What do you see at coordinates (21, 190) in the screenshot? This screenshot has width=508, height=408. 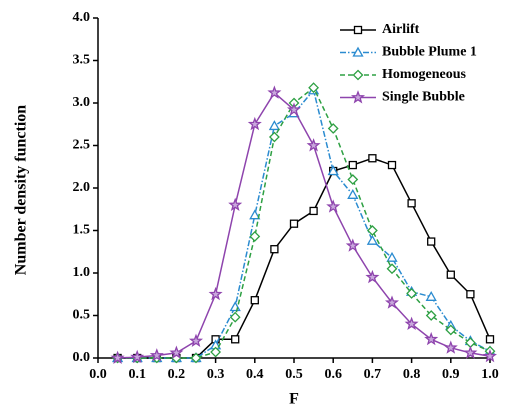 I see `y-axis-label: Number density function` at bounding box center [21, 190].